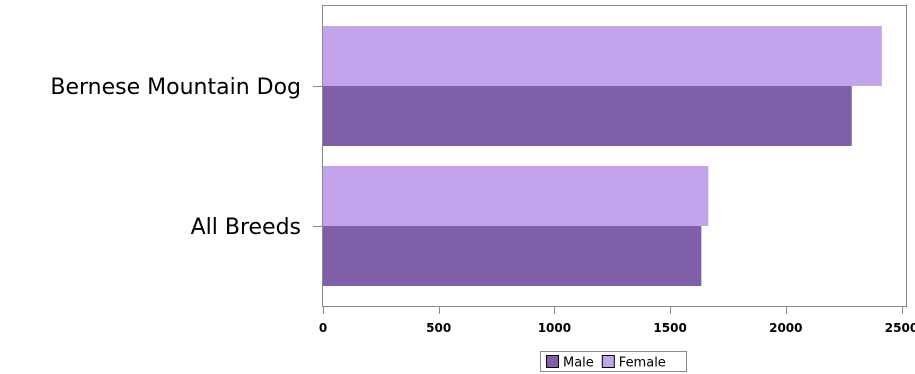 The height and width of the screenshot is (374, 915). I want to click on y-category-label: Bernese Mountain Dog, so click(175, 87).